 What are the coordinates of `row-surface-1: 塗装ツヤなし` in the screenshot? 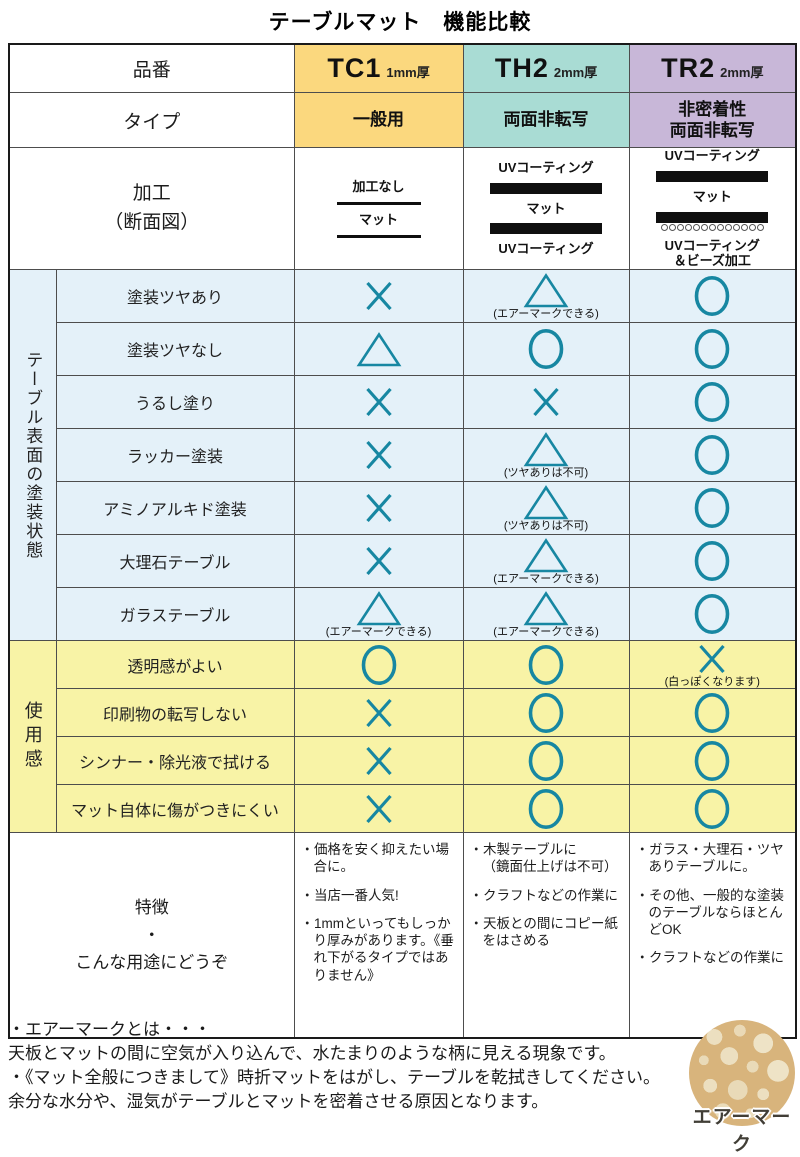 It's located at (403, 349).